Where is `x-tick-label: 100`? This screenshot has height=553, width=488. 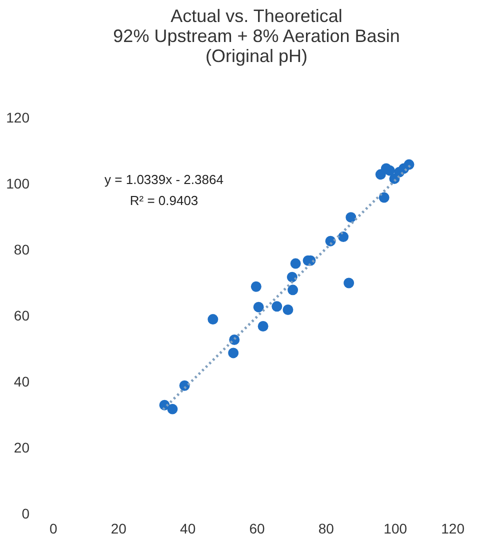 x-tick-label: 100 is located at coordinates (396, 528).